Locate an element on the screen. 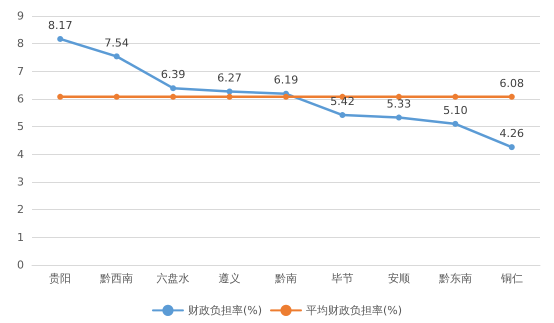 The width and height of the screenshot is (554, 323). x-tick-label: 六盘水 is located at coordinates (173, 278).